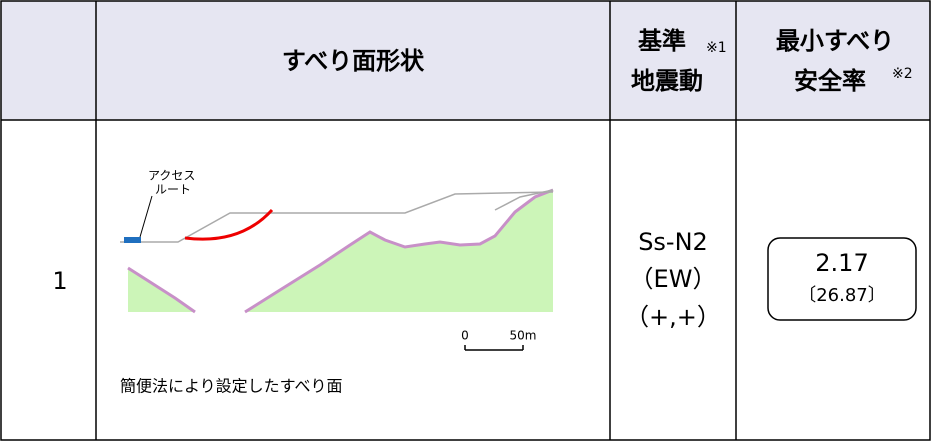 Image resolution: width=932 pixels, height=443 pixels. I want to click on header-gm: 基準, so click(662, 41).